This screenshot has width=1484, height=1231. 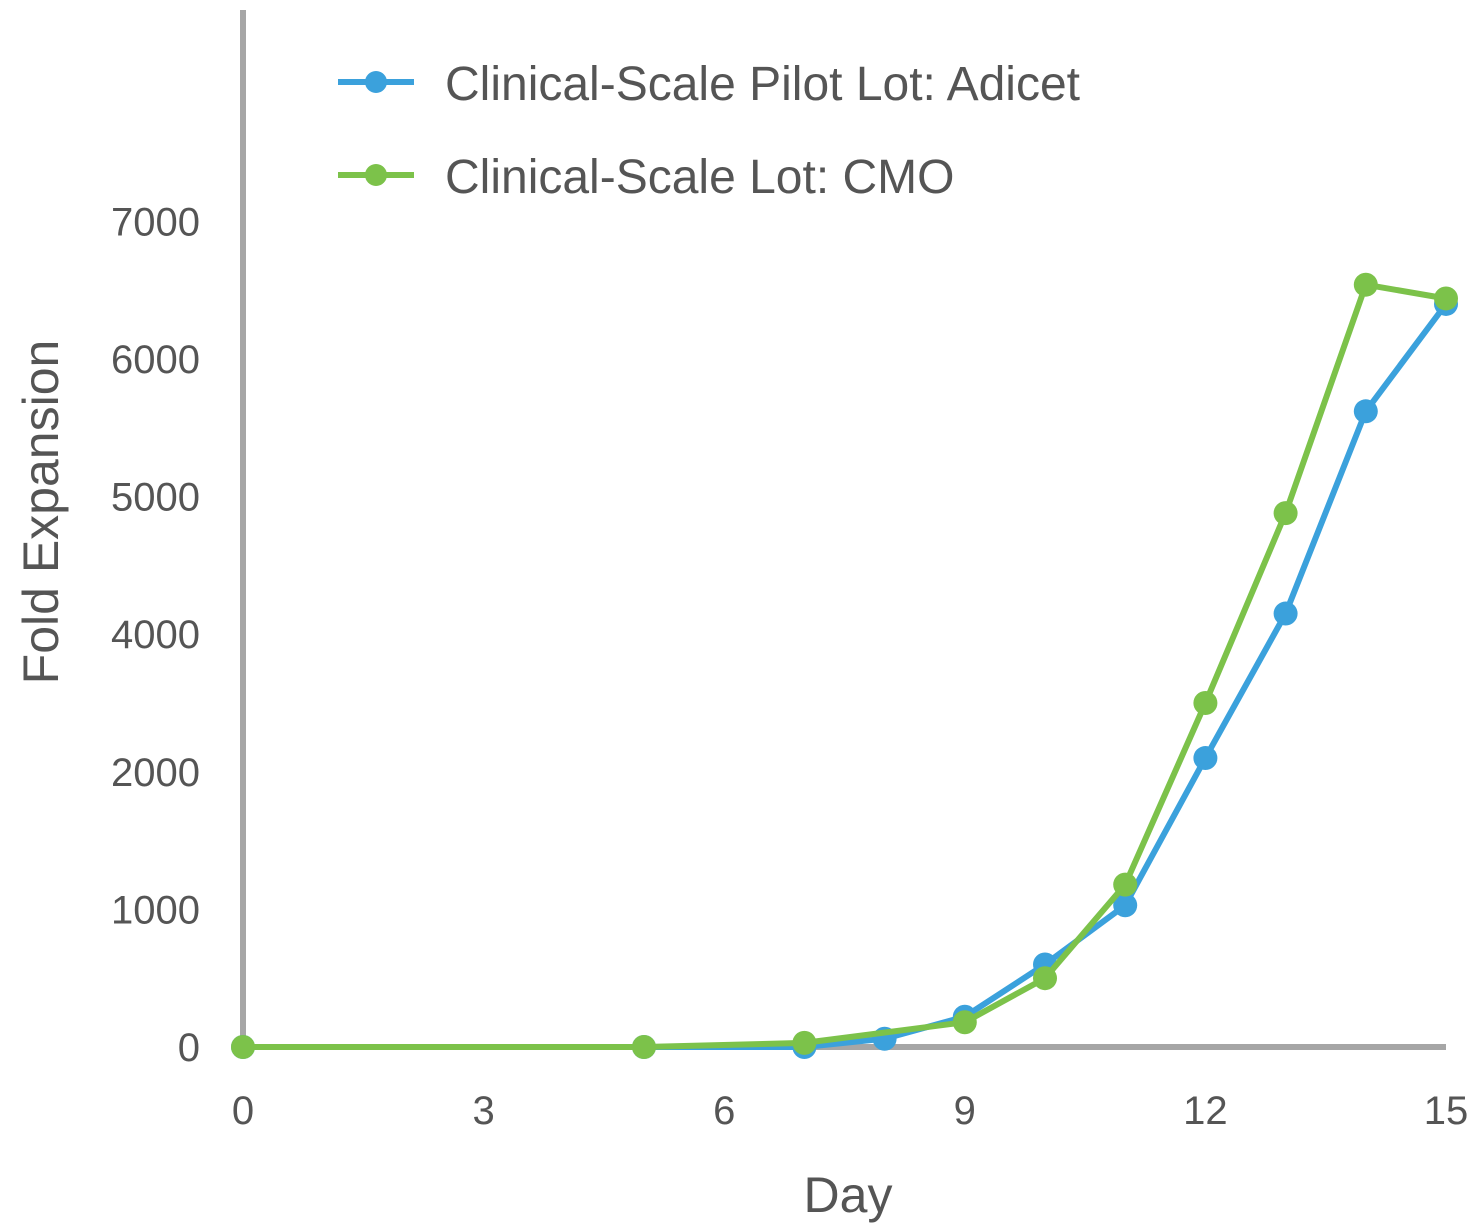 I want to click on y-tick-labels: 0 1000 2000 4000 5000 6000 7000, so click(x=155, y=635).